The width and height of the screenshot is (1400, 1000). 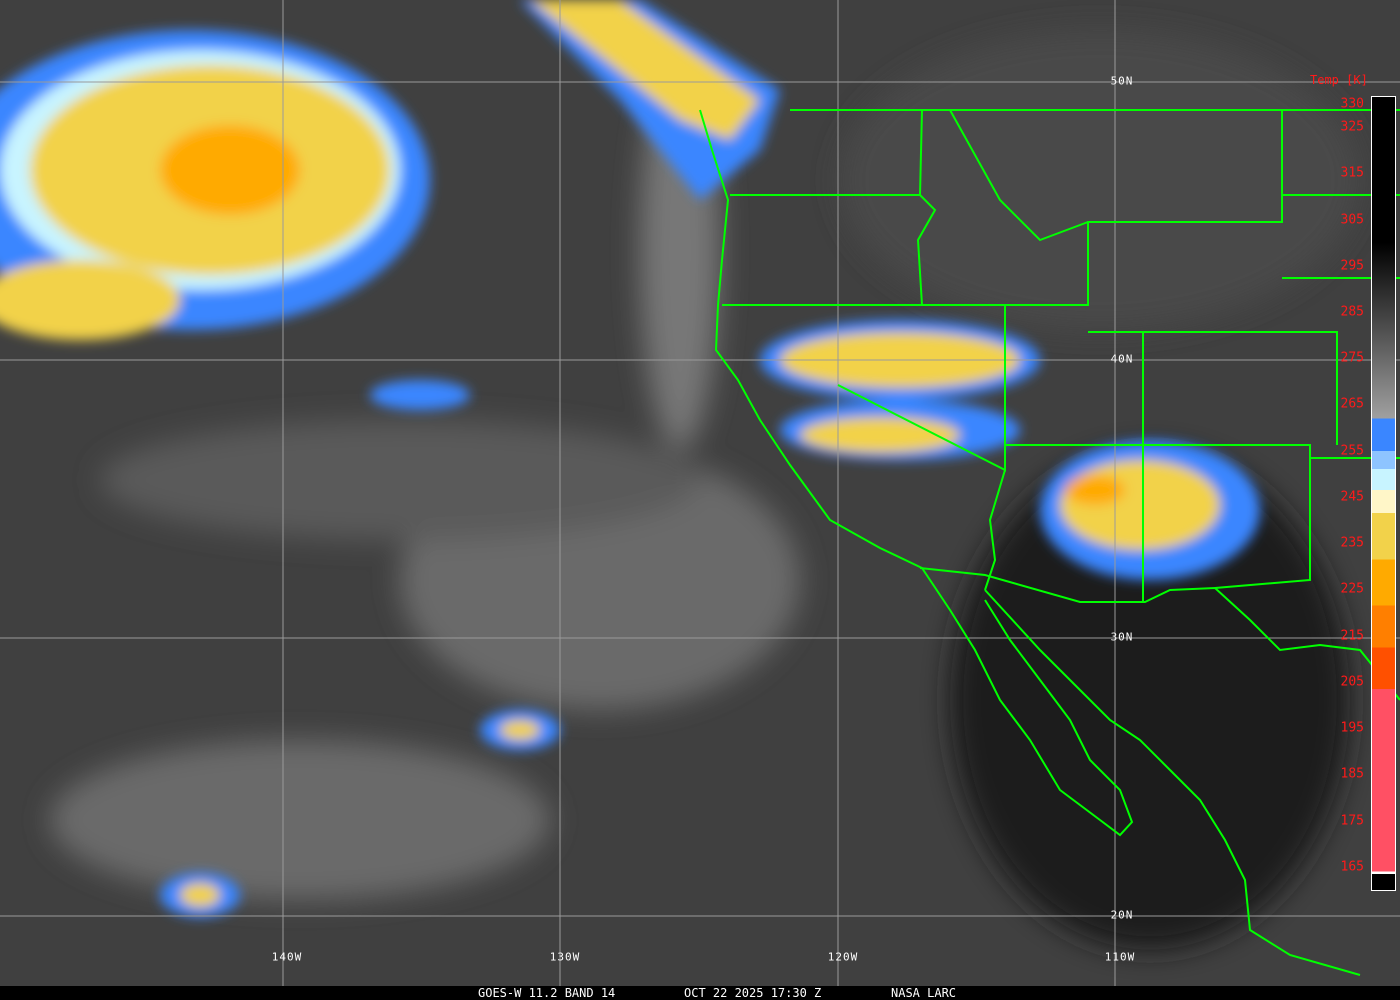 I want to click on colorbar-tick-label: 265, so click(x=1352, y=404).